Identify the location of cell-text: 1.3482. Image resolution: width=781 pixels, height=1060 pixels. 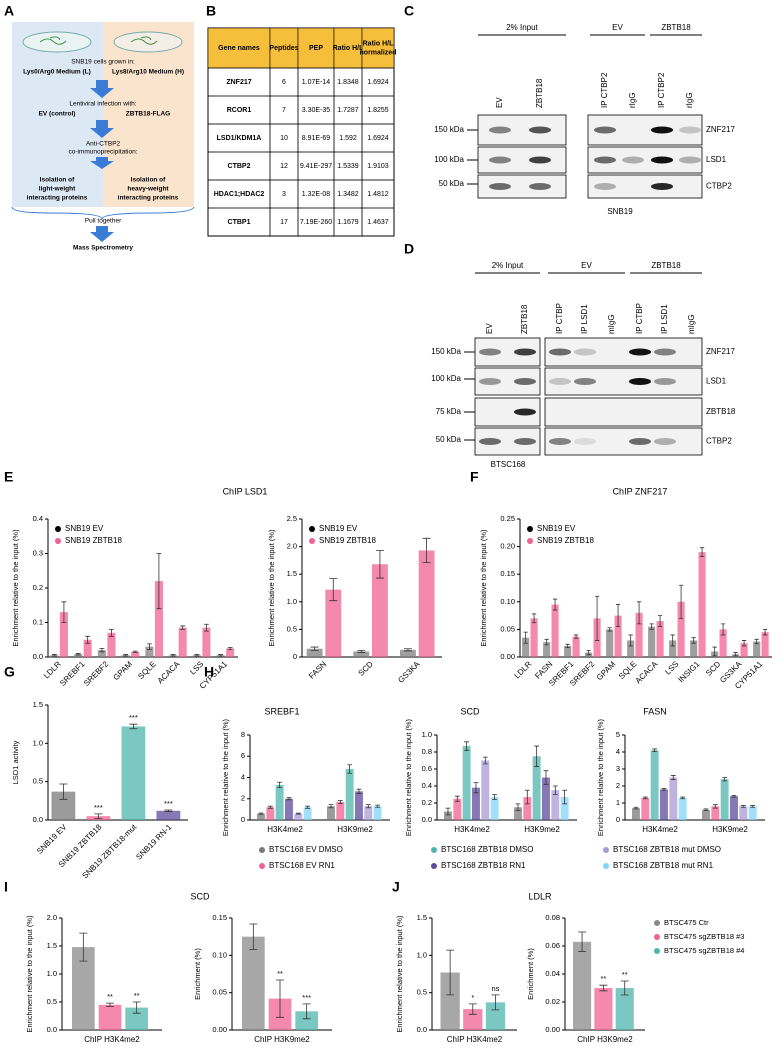
(348, 194).